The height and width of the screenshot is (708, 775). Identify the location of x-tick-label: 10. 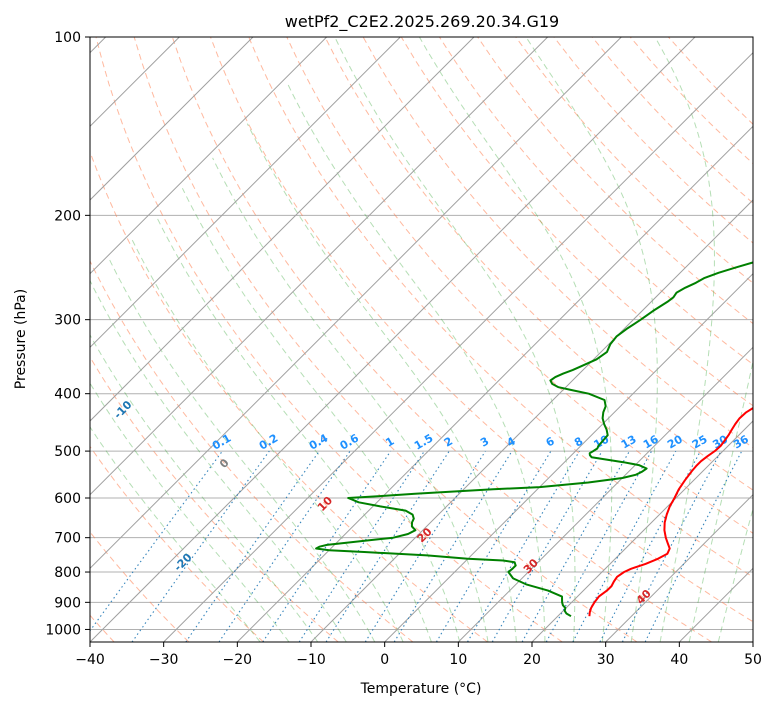
(458, 660).